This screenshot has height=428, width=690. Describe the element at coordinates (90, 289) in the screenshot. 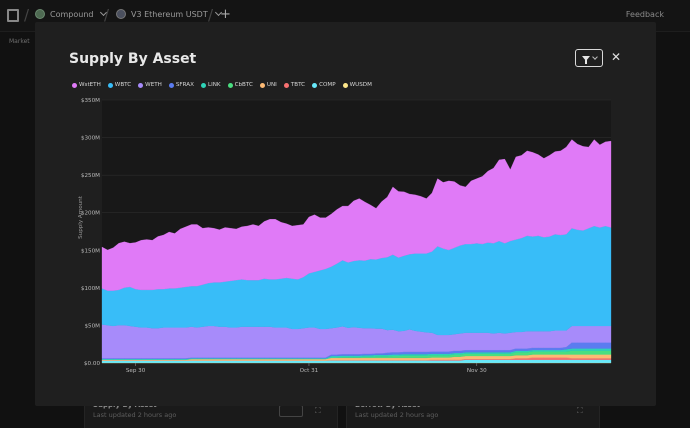

I see `y-tick-label: $100M` at that location.